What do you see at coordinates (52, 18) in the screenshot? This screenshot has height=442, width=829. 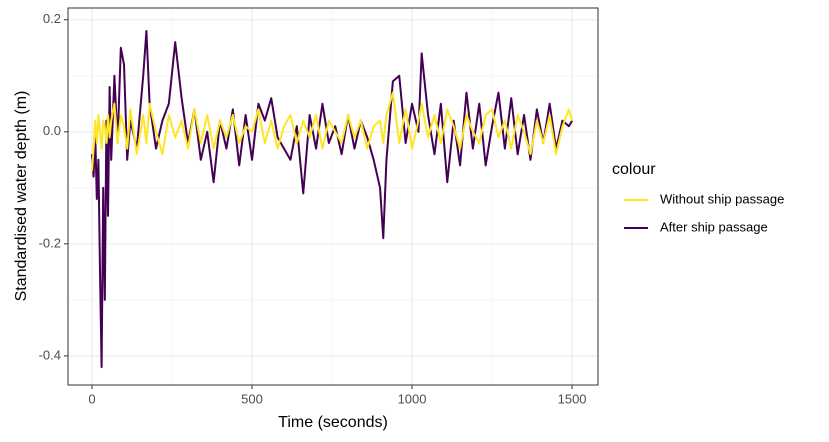 I see `y-tick-label: 0.2` at bounding box center [52, 18].